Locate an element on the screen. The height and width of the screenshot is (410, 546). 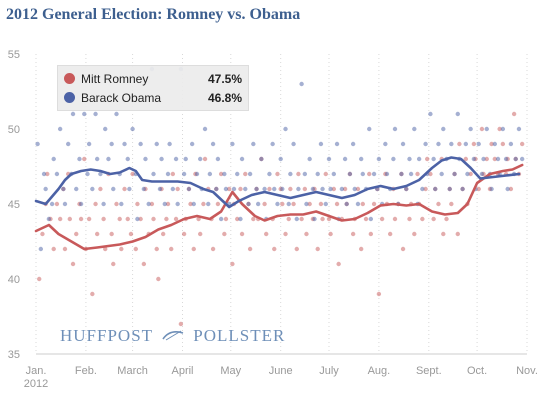
y-tick-label: 40 is located at coordinates (14, 280).